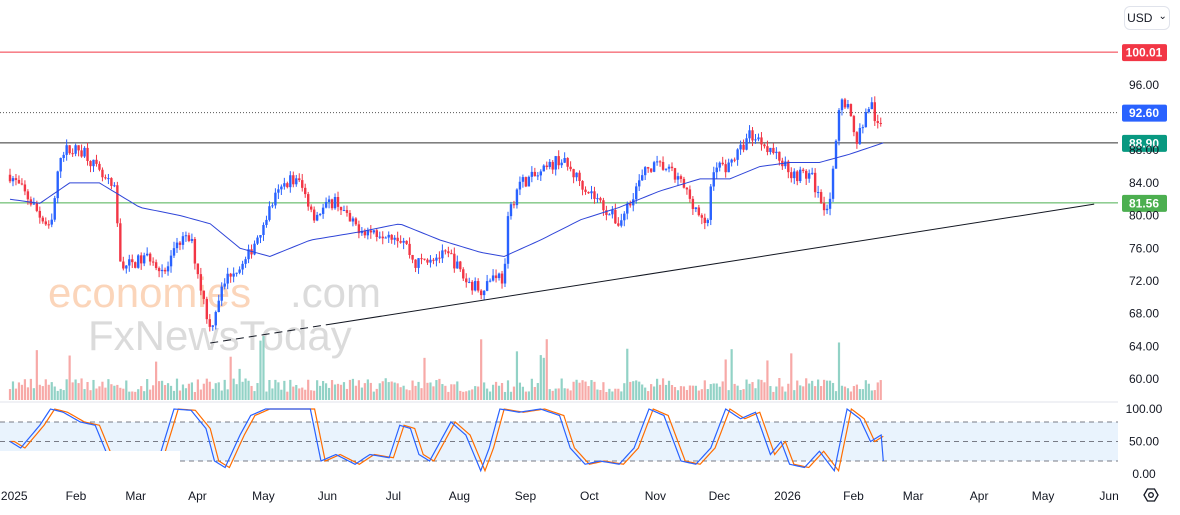 Image resolution: width=1180 pixels, height=515 pixels. What do you see at coordinates (1147, 18) in the screenshot?
I see `currency-selector: USD ⌄` at bounding box center [1147, 18].